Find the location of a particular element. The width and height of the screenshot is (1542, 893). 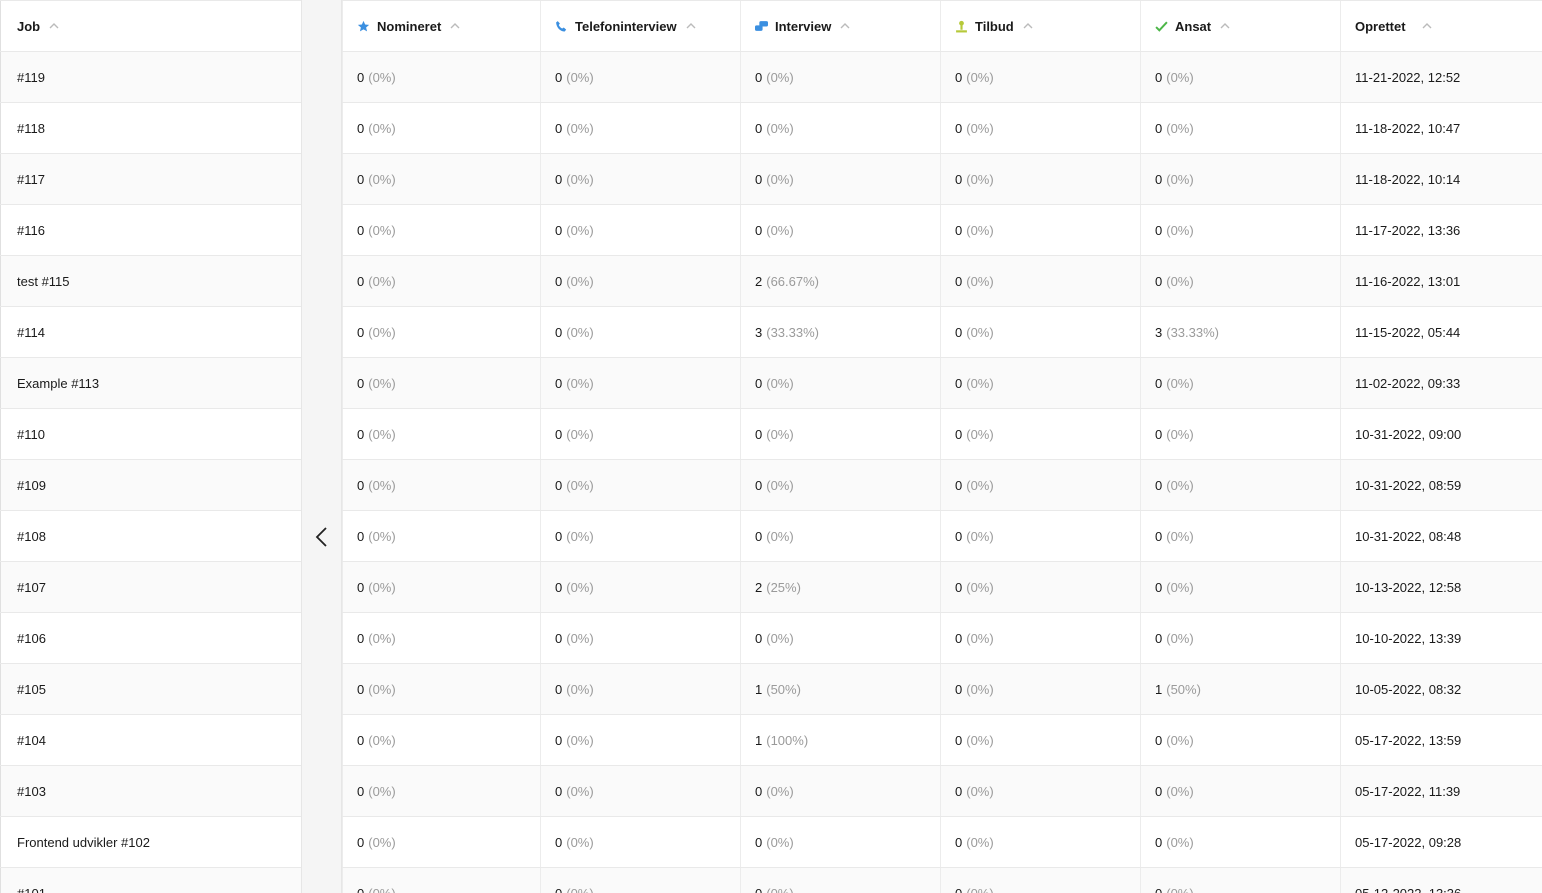

job-name: #108 is located at coordinates (31, 536).